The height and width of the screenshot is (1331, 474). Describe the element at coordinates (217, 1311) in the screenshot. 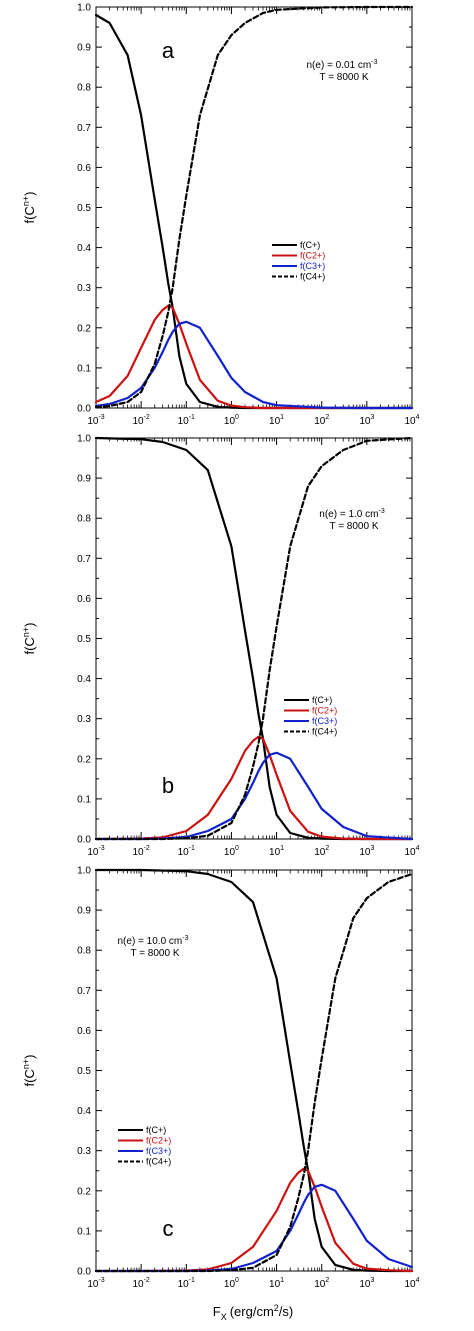

I see `x-axis-label-symbol: F` at that location.